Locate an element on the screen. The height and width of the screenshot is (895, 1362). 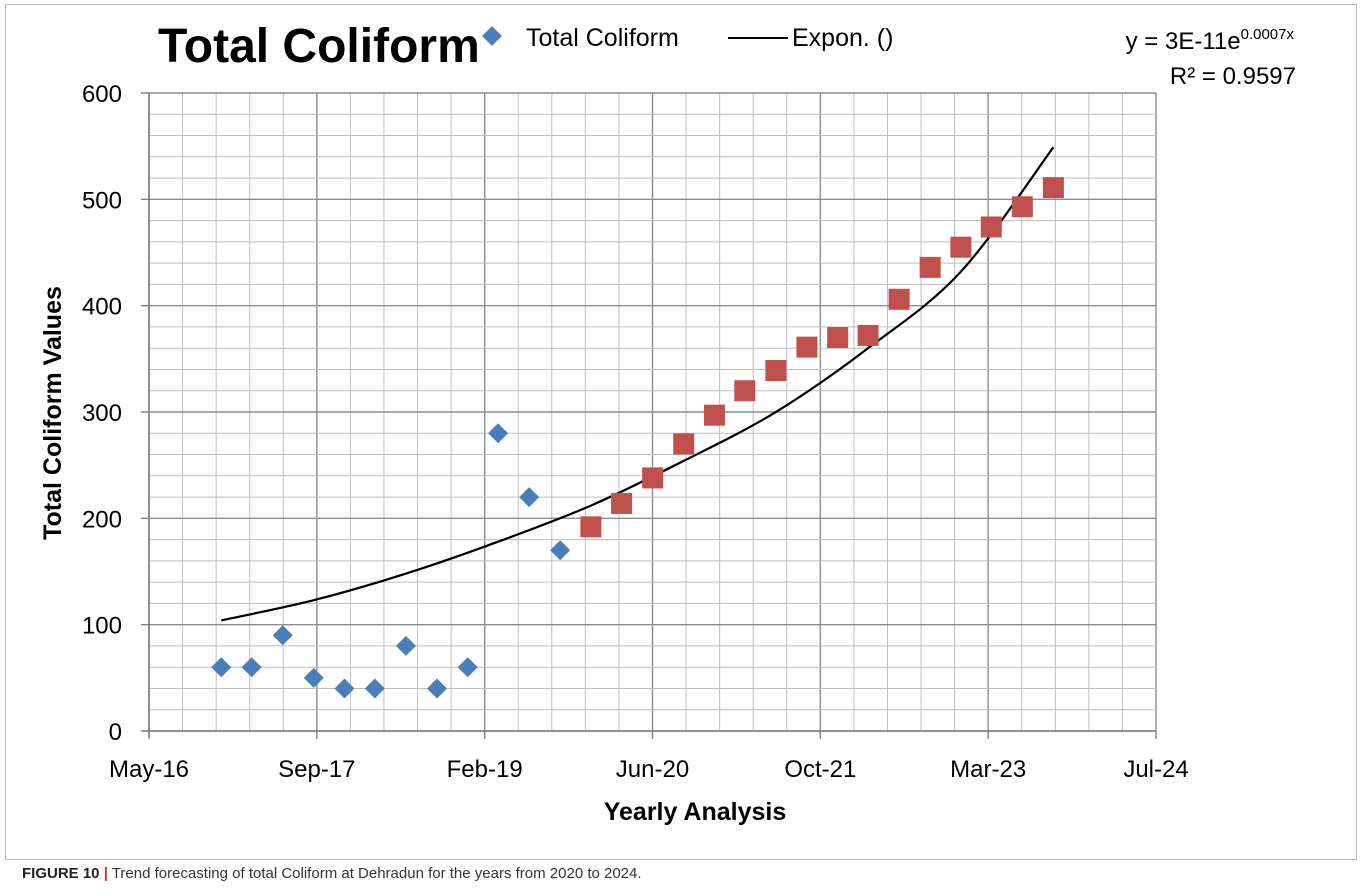
trendline-equation: y = 3E-11e0.0007x R² = 0.9597 is located at coordinates (1211, 58).